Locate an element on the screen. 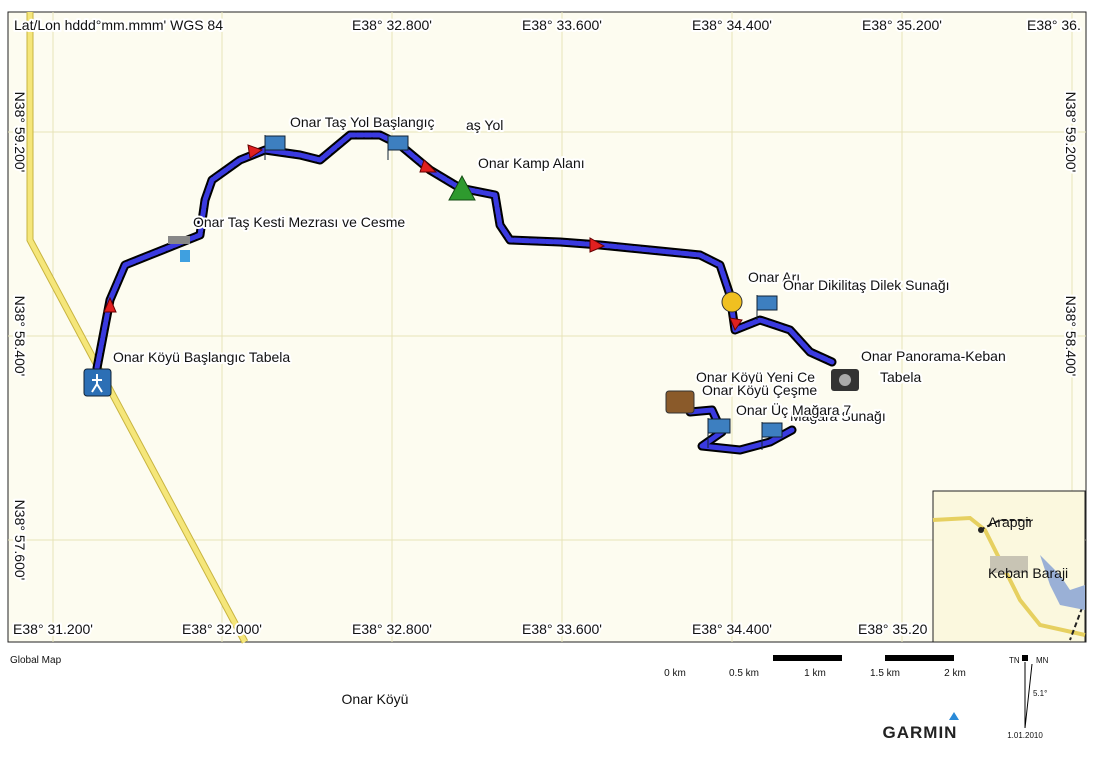  direction-arrows is located at coordinates (423, 238).